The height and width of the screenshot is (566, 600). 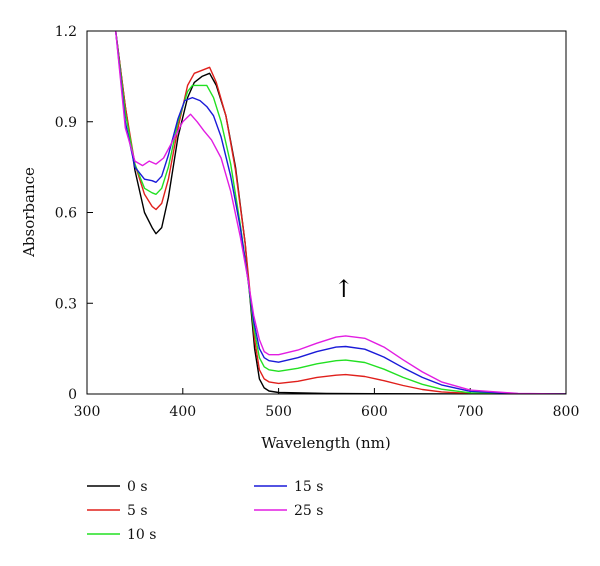 I want to click on increase-arrow-annotation: ↑, so click(x=344, y=289).